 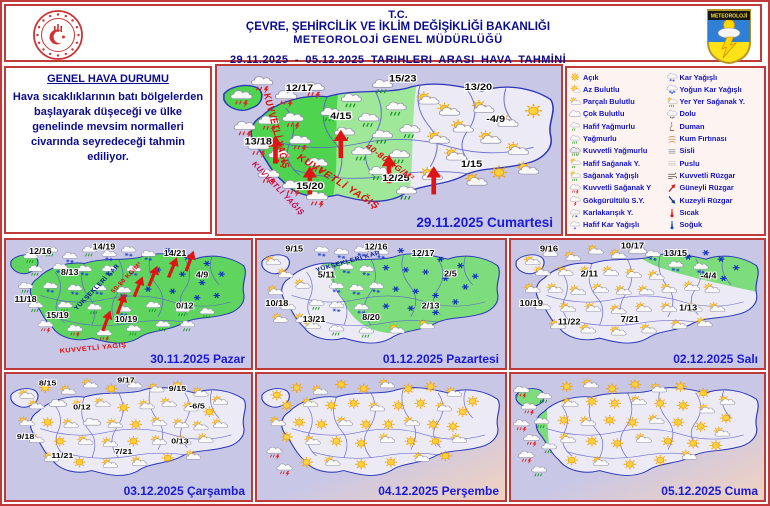 What do you see at coordinates (276, 303) in the screenshot?
I see `temperature-label: 10/18` at bounding box center [276, 303].